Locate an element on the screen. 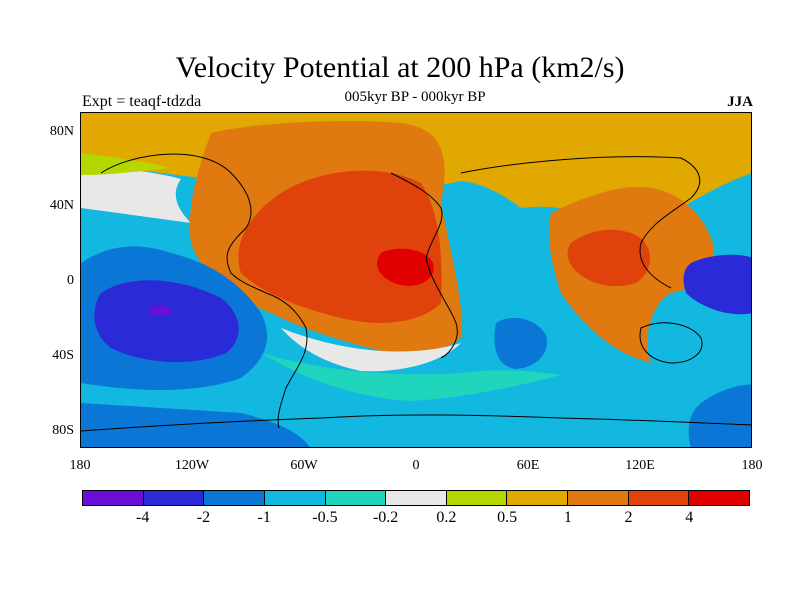  colorbar-label: -0.2 is located at coordinates (385, 517).